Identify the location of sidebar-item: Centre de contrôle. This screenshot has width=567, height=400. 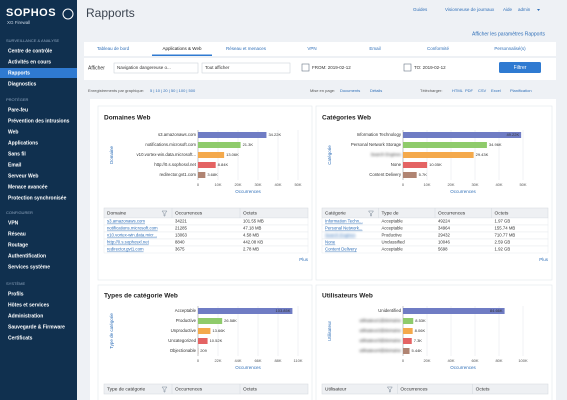
(30, 51).